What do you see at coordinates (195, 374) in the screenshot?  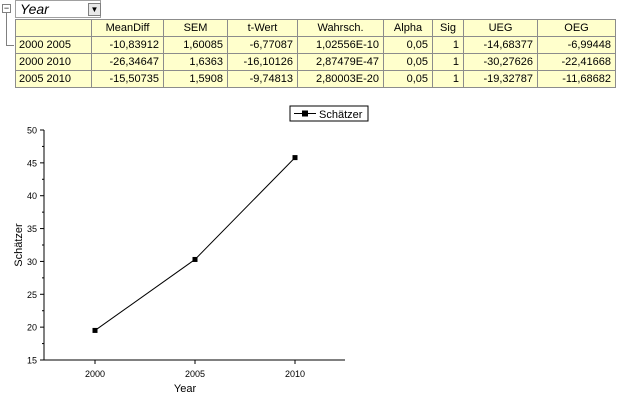 I see `x-tick-label: 2005` at bounding box center [195, 374].